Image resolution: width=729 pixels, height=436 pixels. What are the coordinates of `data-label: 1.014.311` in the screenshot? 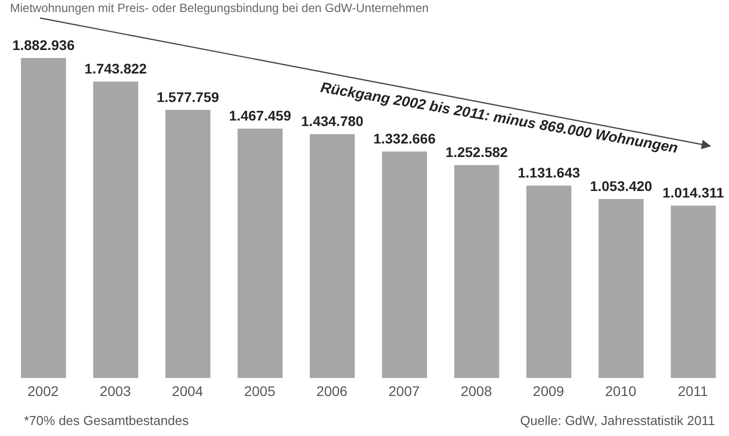 It's located at (693, 192).